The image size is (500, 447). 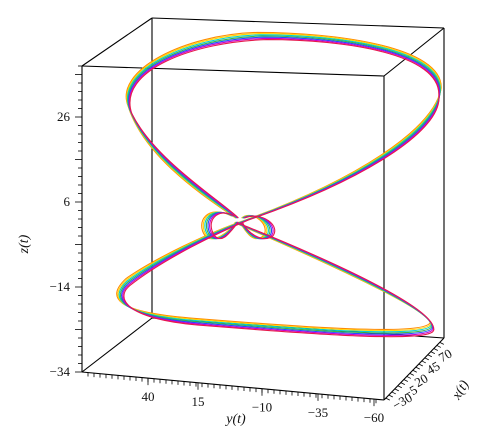 I want to click on z-tick-label: −34, so click(x=60, y=371).